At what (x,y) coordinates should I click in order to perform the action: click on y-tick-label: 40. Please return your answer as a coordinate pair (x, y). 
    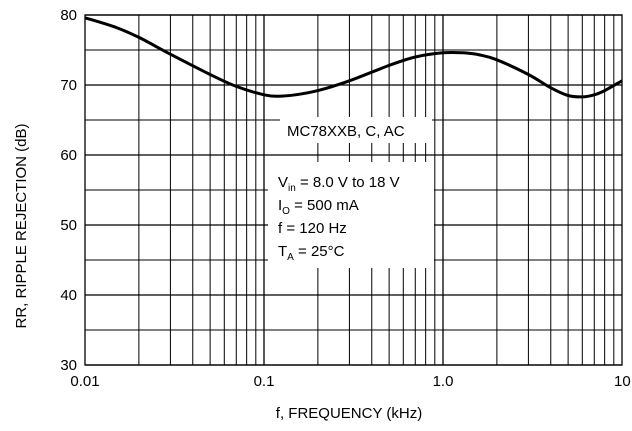
    Looking at the image, I should click on (68, 295).